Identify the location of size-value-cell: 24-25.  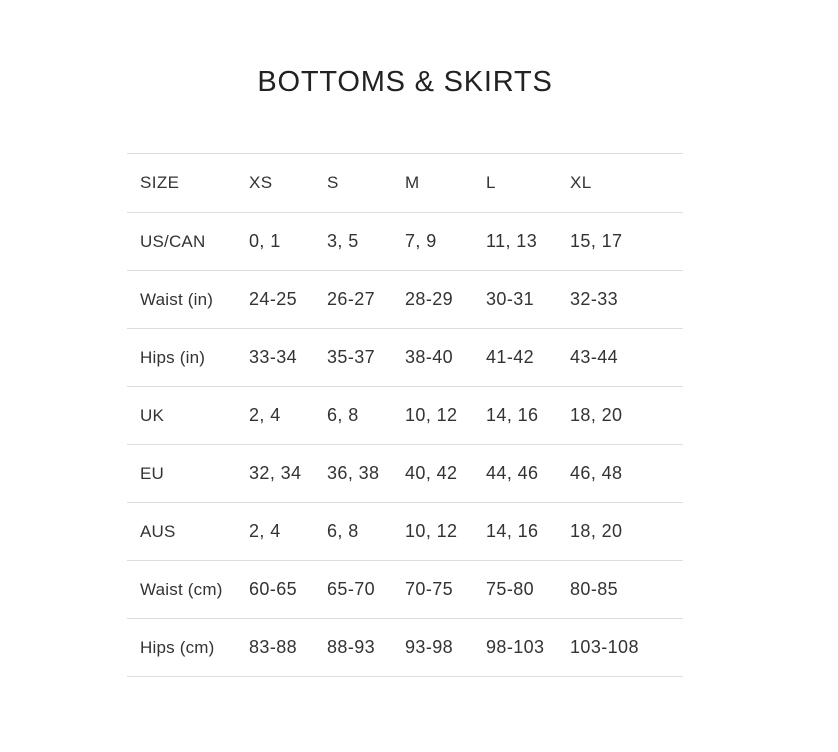
(273, 299).